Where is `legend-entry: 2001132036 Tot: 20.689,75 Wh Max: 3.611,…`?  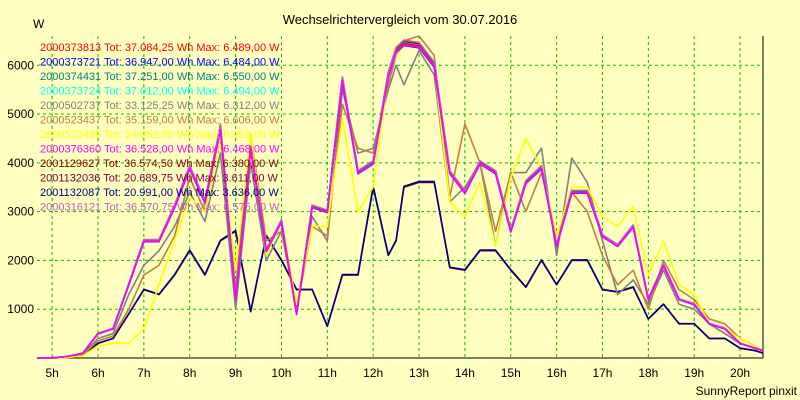
legend-entry: 2001132036 Tot: 20.689,75 Wh Max: 3.611,… is located at coordinates (159, 179).